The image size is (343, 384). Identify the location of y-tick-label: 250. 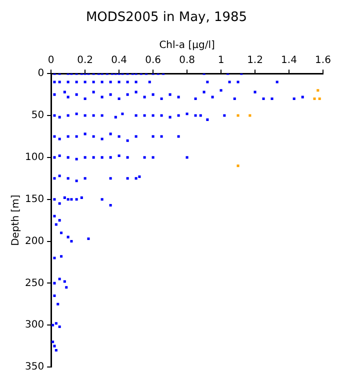
(34, 283).